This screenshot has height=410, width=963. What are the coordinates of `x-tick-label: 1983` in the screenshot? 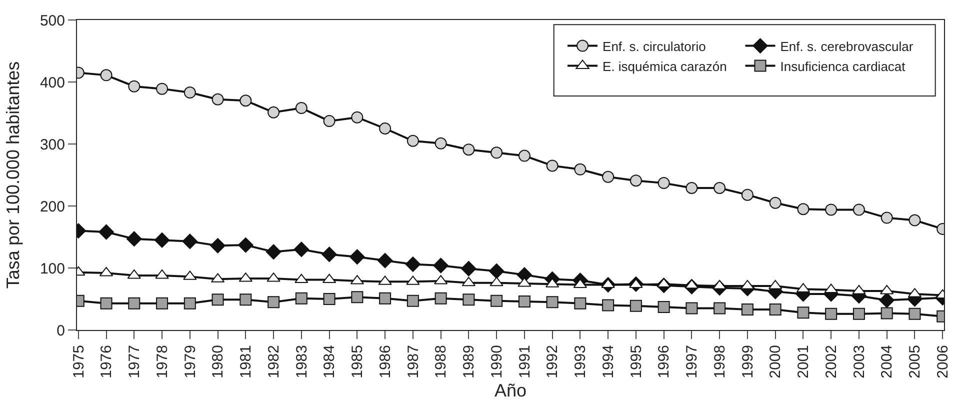 It's located at (301, 361).